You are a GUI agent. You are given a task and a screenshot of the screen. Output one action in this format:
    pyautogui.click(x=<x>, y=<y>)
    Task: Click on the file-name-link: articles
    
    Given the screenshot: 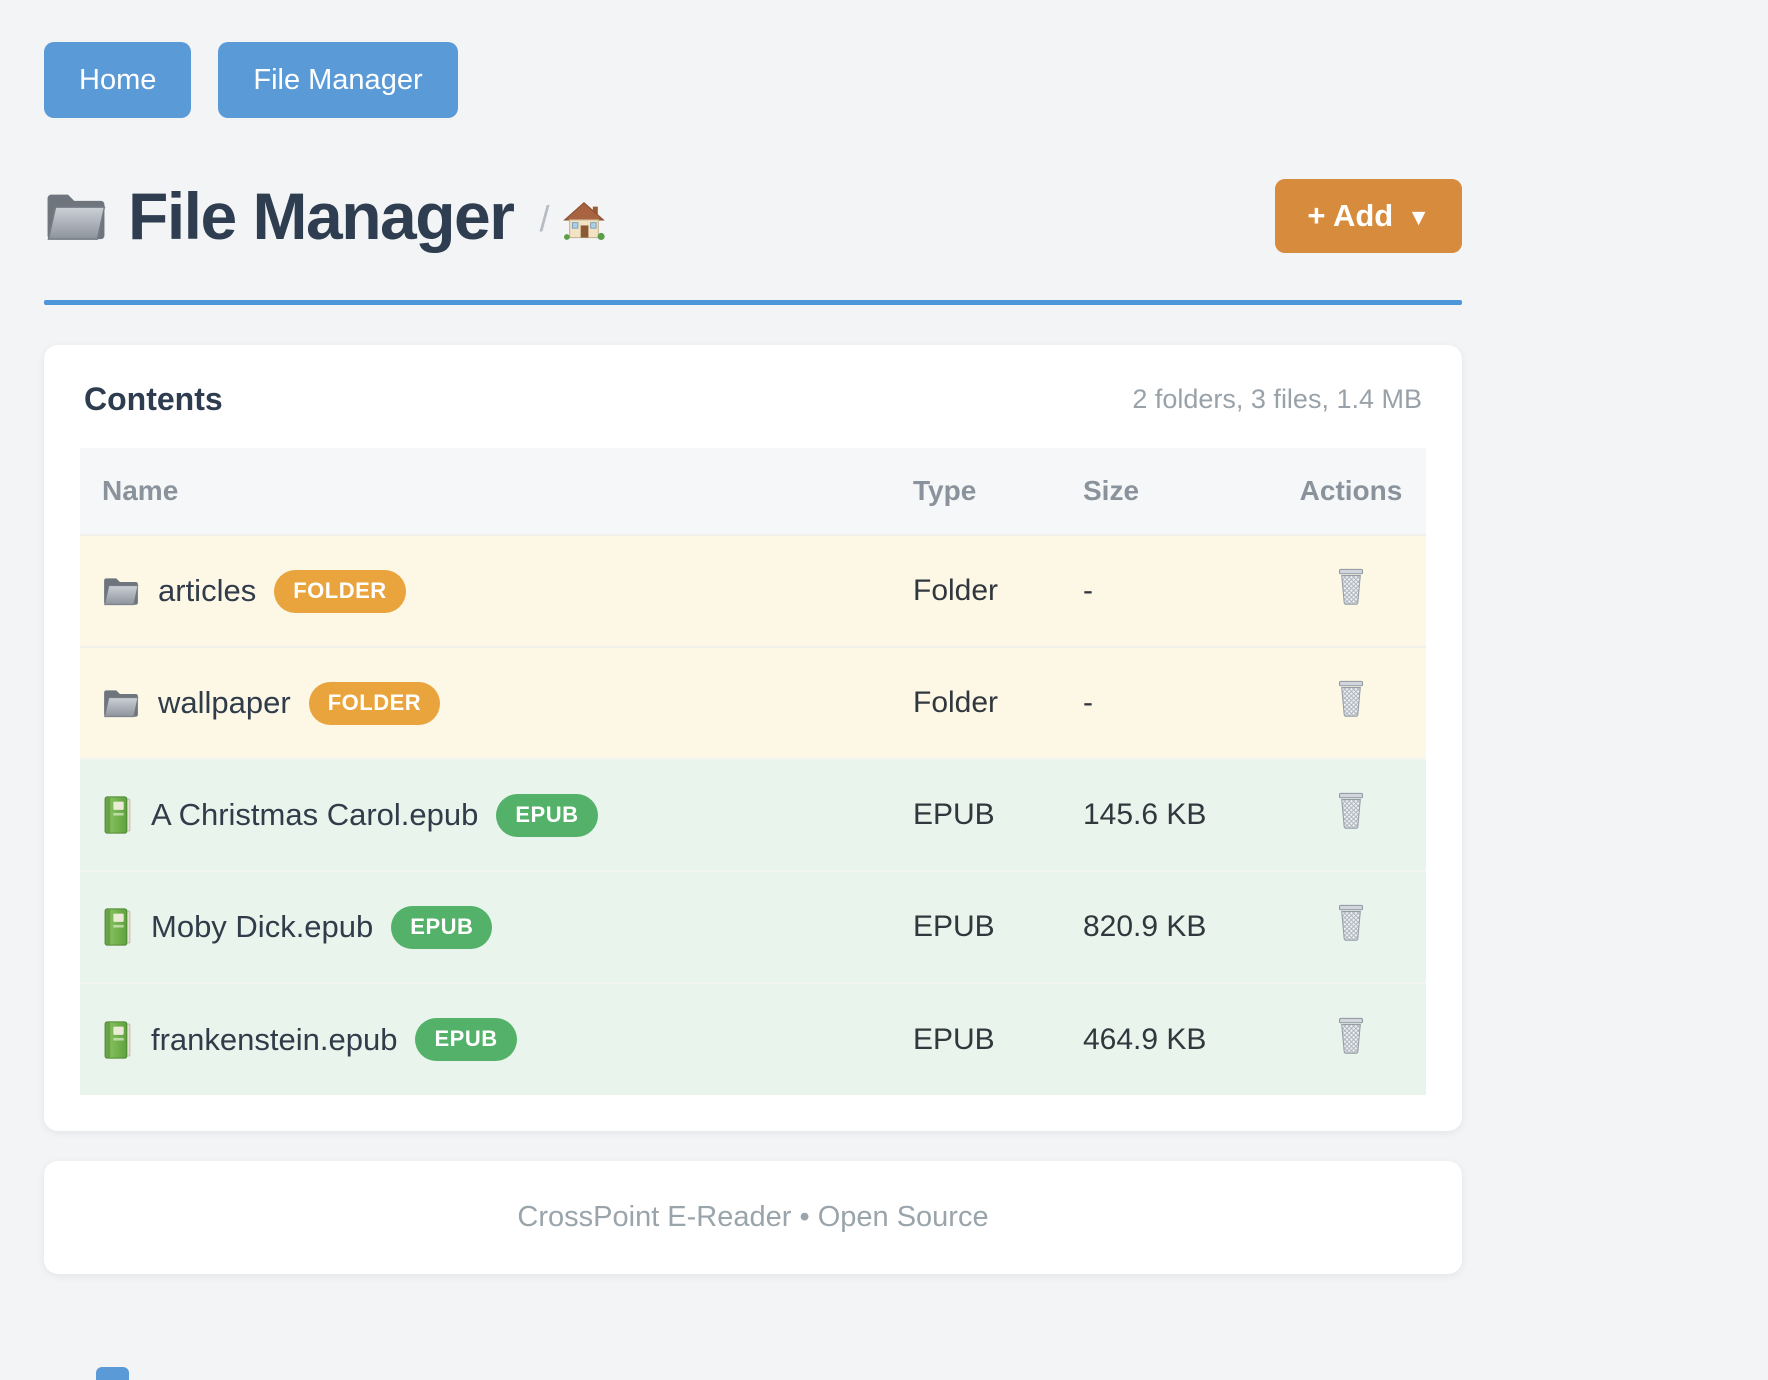 What is the action you would take?
    pyautogui.click(x=207, y=590)
    